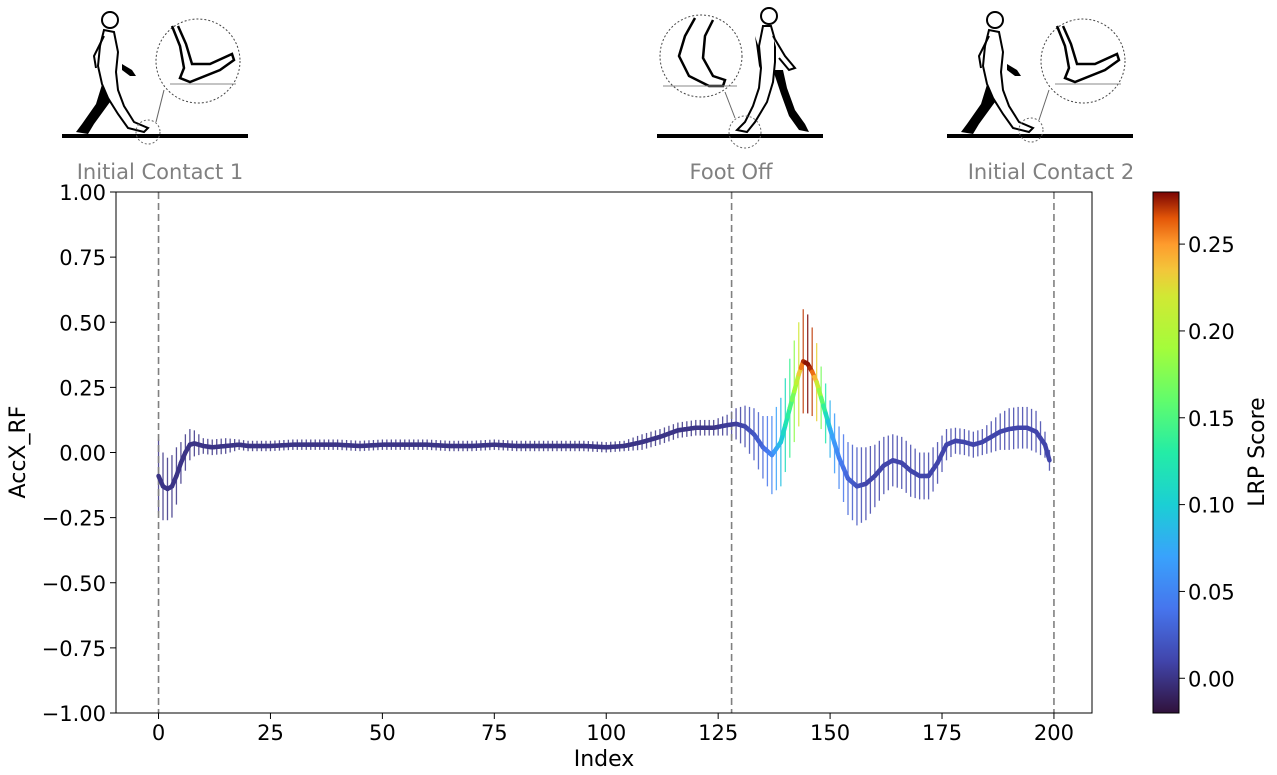  What do you see at coordinates (82, 454) in the screenshot?
I see `y-tick-label: 0.00` at bounding box center [82, 454].